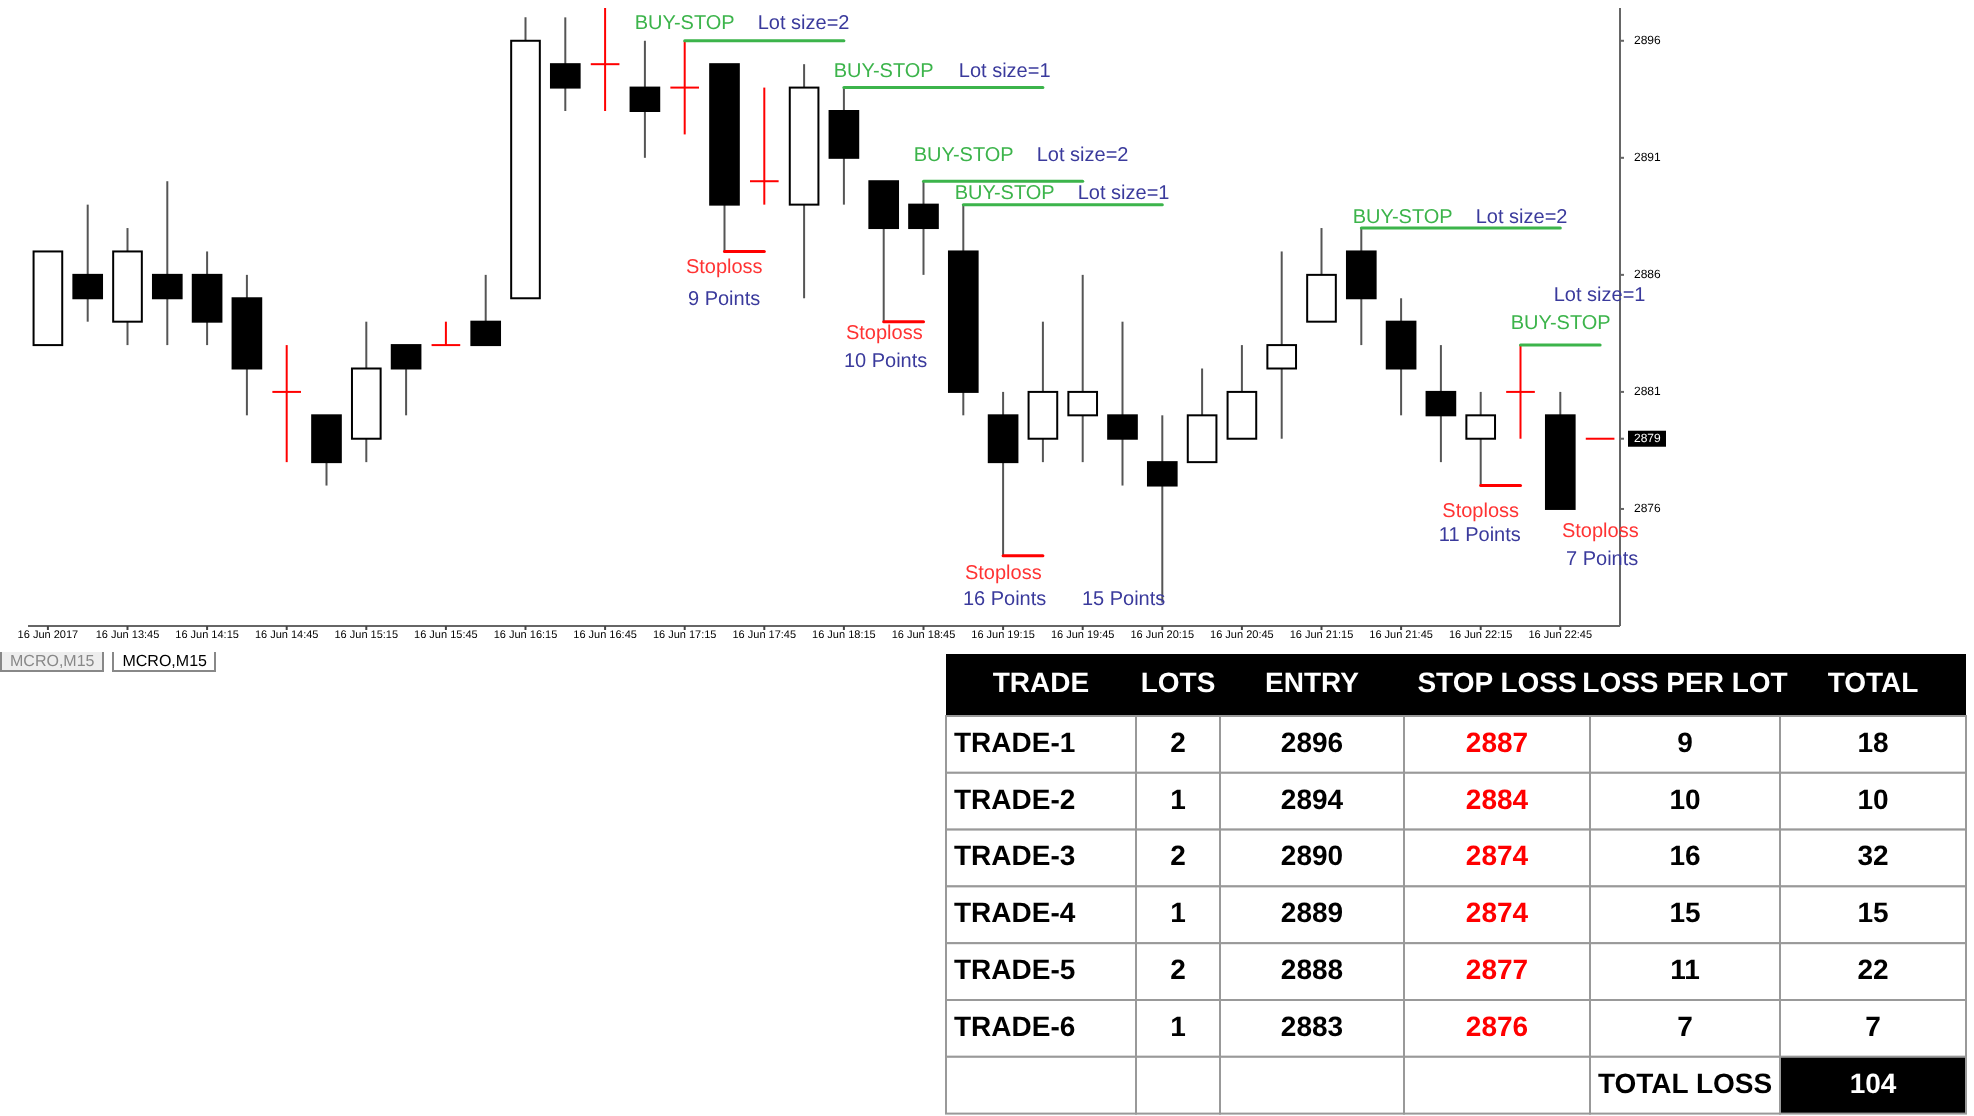 The height and width of the screenshot is (1116, 1974). I want to click on x-tick-label: LOTS, so click(1178, 682).